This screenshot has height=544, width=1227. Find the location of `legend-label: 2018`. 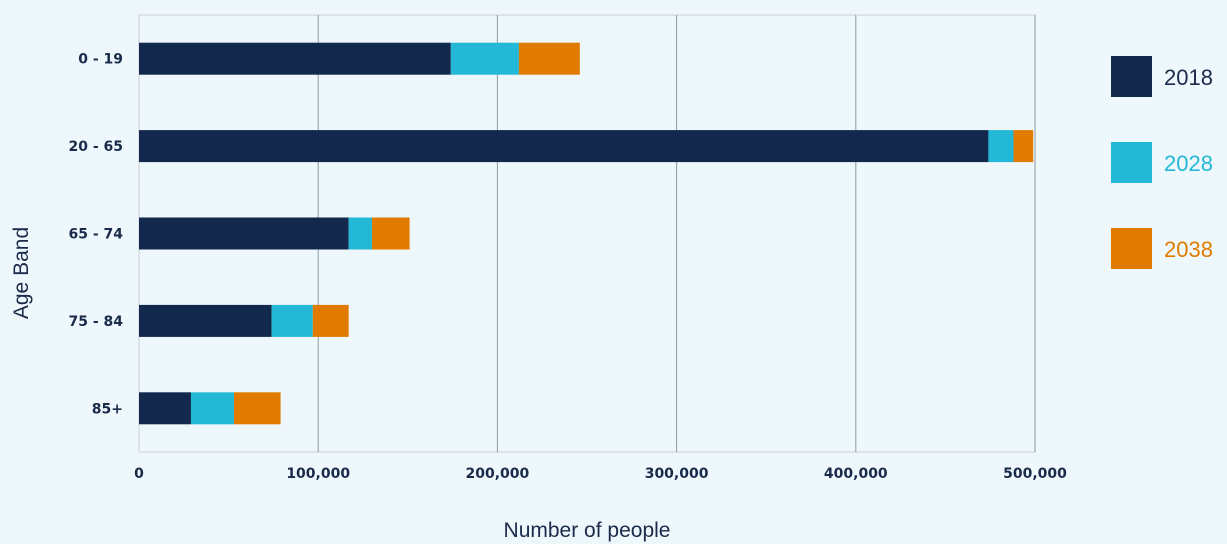

legend-label: 2018 is located at coordinates (1188, 77).